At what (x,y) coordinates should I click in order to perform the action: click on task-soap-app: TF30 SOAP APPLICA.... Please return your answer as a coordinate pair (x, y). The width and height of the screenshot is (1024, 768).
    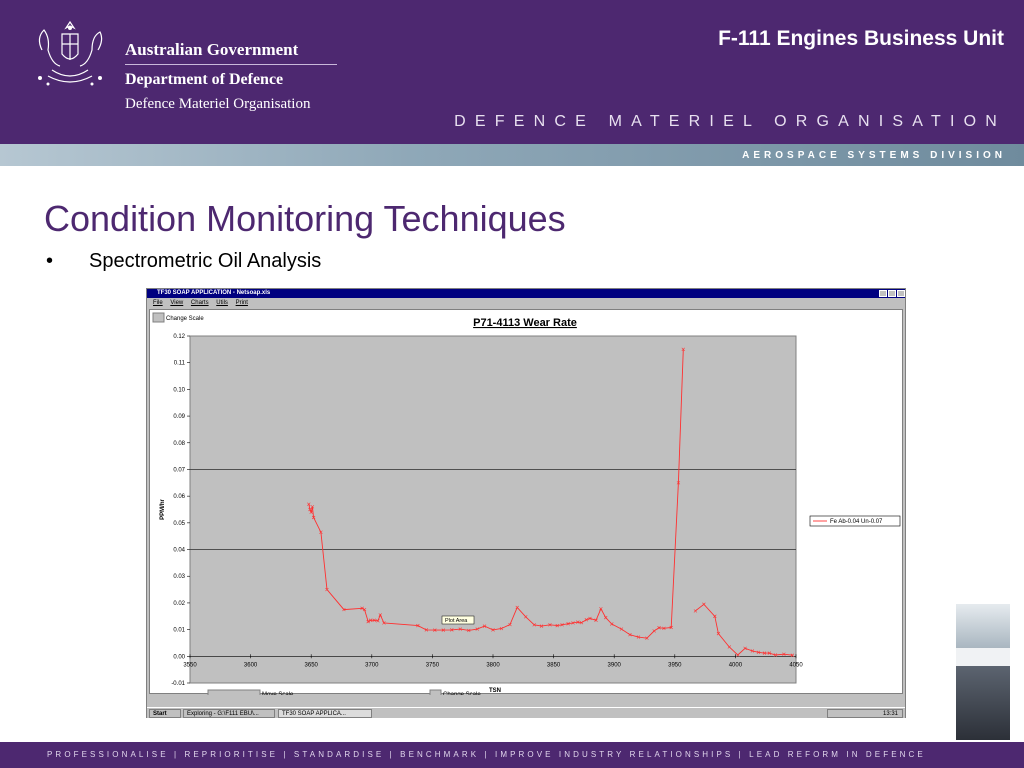
    Looking at the image, I should click on (325, 713).